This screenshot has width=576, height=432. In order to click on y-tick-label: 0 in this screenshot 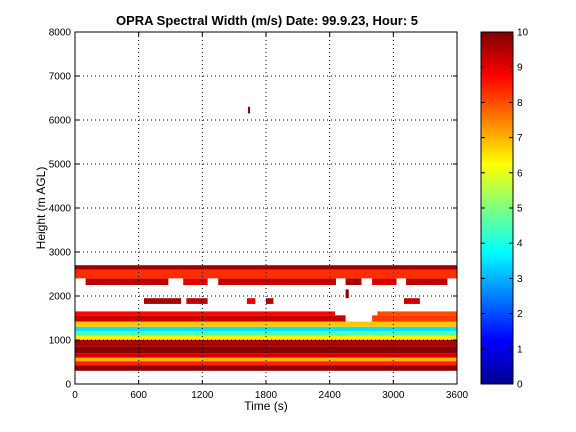, I will do `click(68, 385)`.